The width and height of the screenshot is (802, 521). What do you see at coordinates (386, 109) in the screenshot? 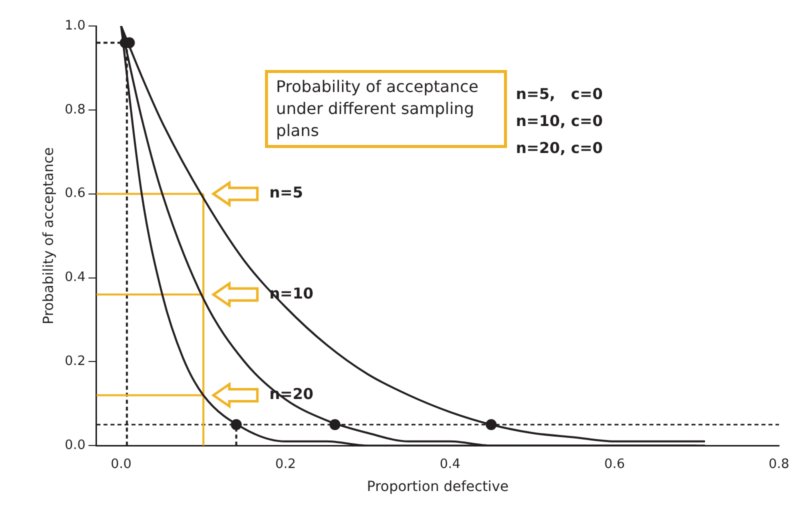
I see `text: Probability of acceptance under different sampling plans` at bounding box center [386, 109].